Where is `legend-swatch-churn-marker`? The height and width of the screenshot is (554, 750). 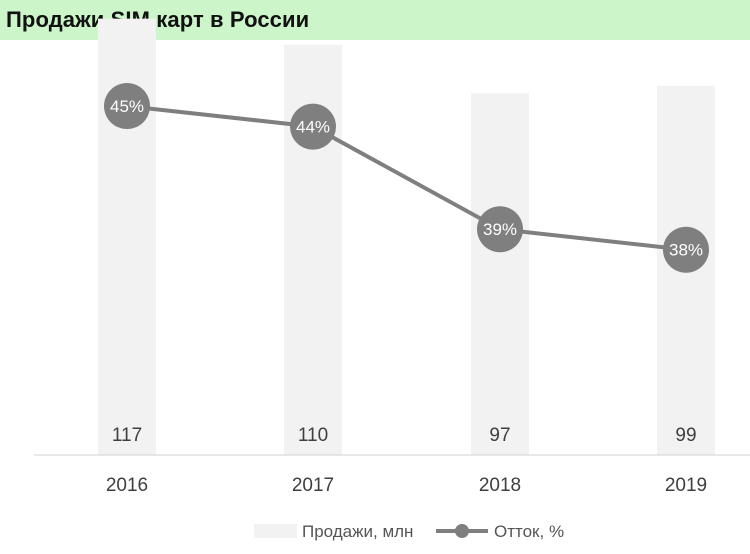
legend-swatch-churn-marker is located at coordinates (462, 531).